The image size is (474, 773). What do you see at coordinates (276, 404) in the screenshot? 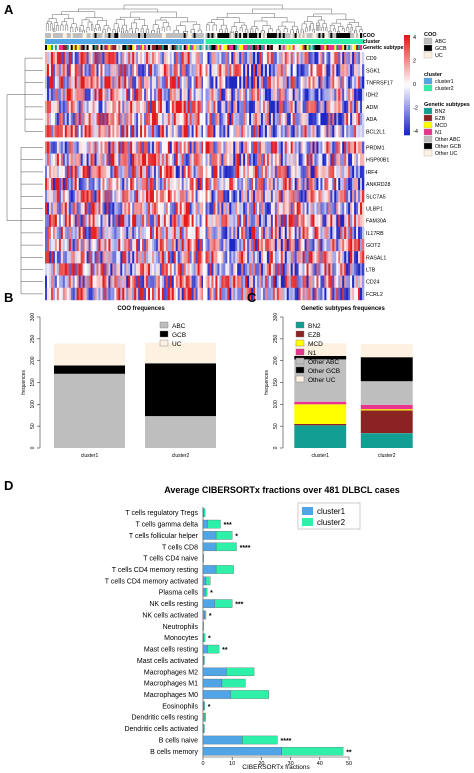
I see `y-tick-label: 100` at bounding box center [276, 404].